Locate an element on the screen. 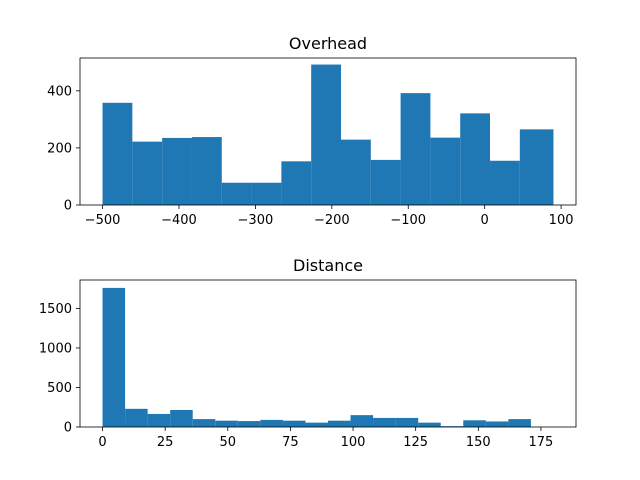 The width and height of the screenshot is (640, 480). x-tick-label: −100 is located at coordinates (408, 220).